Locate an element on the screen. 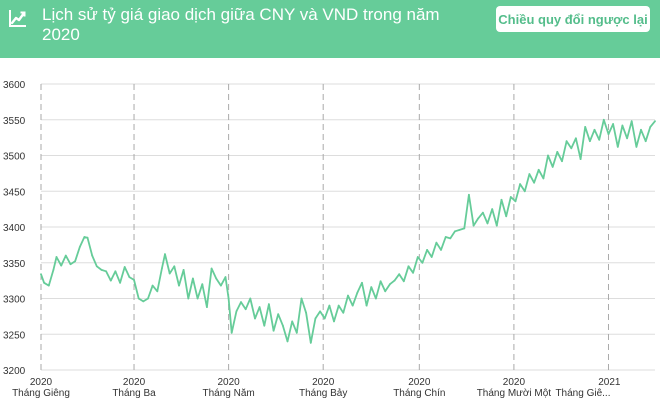 The image size is (660, 404). y-tick-label: 3550 is located at coordinates (14, 121).